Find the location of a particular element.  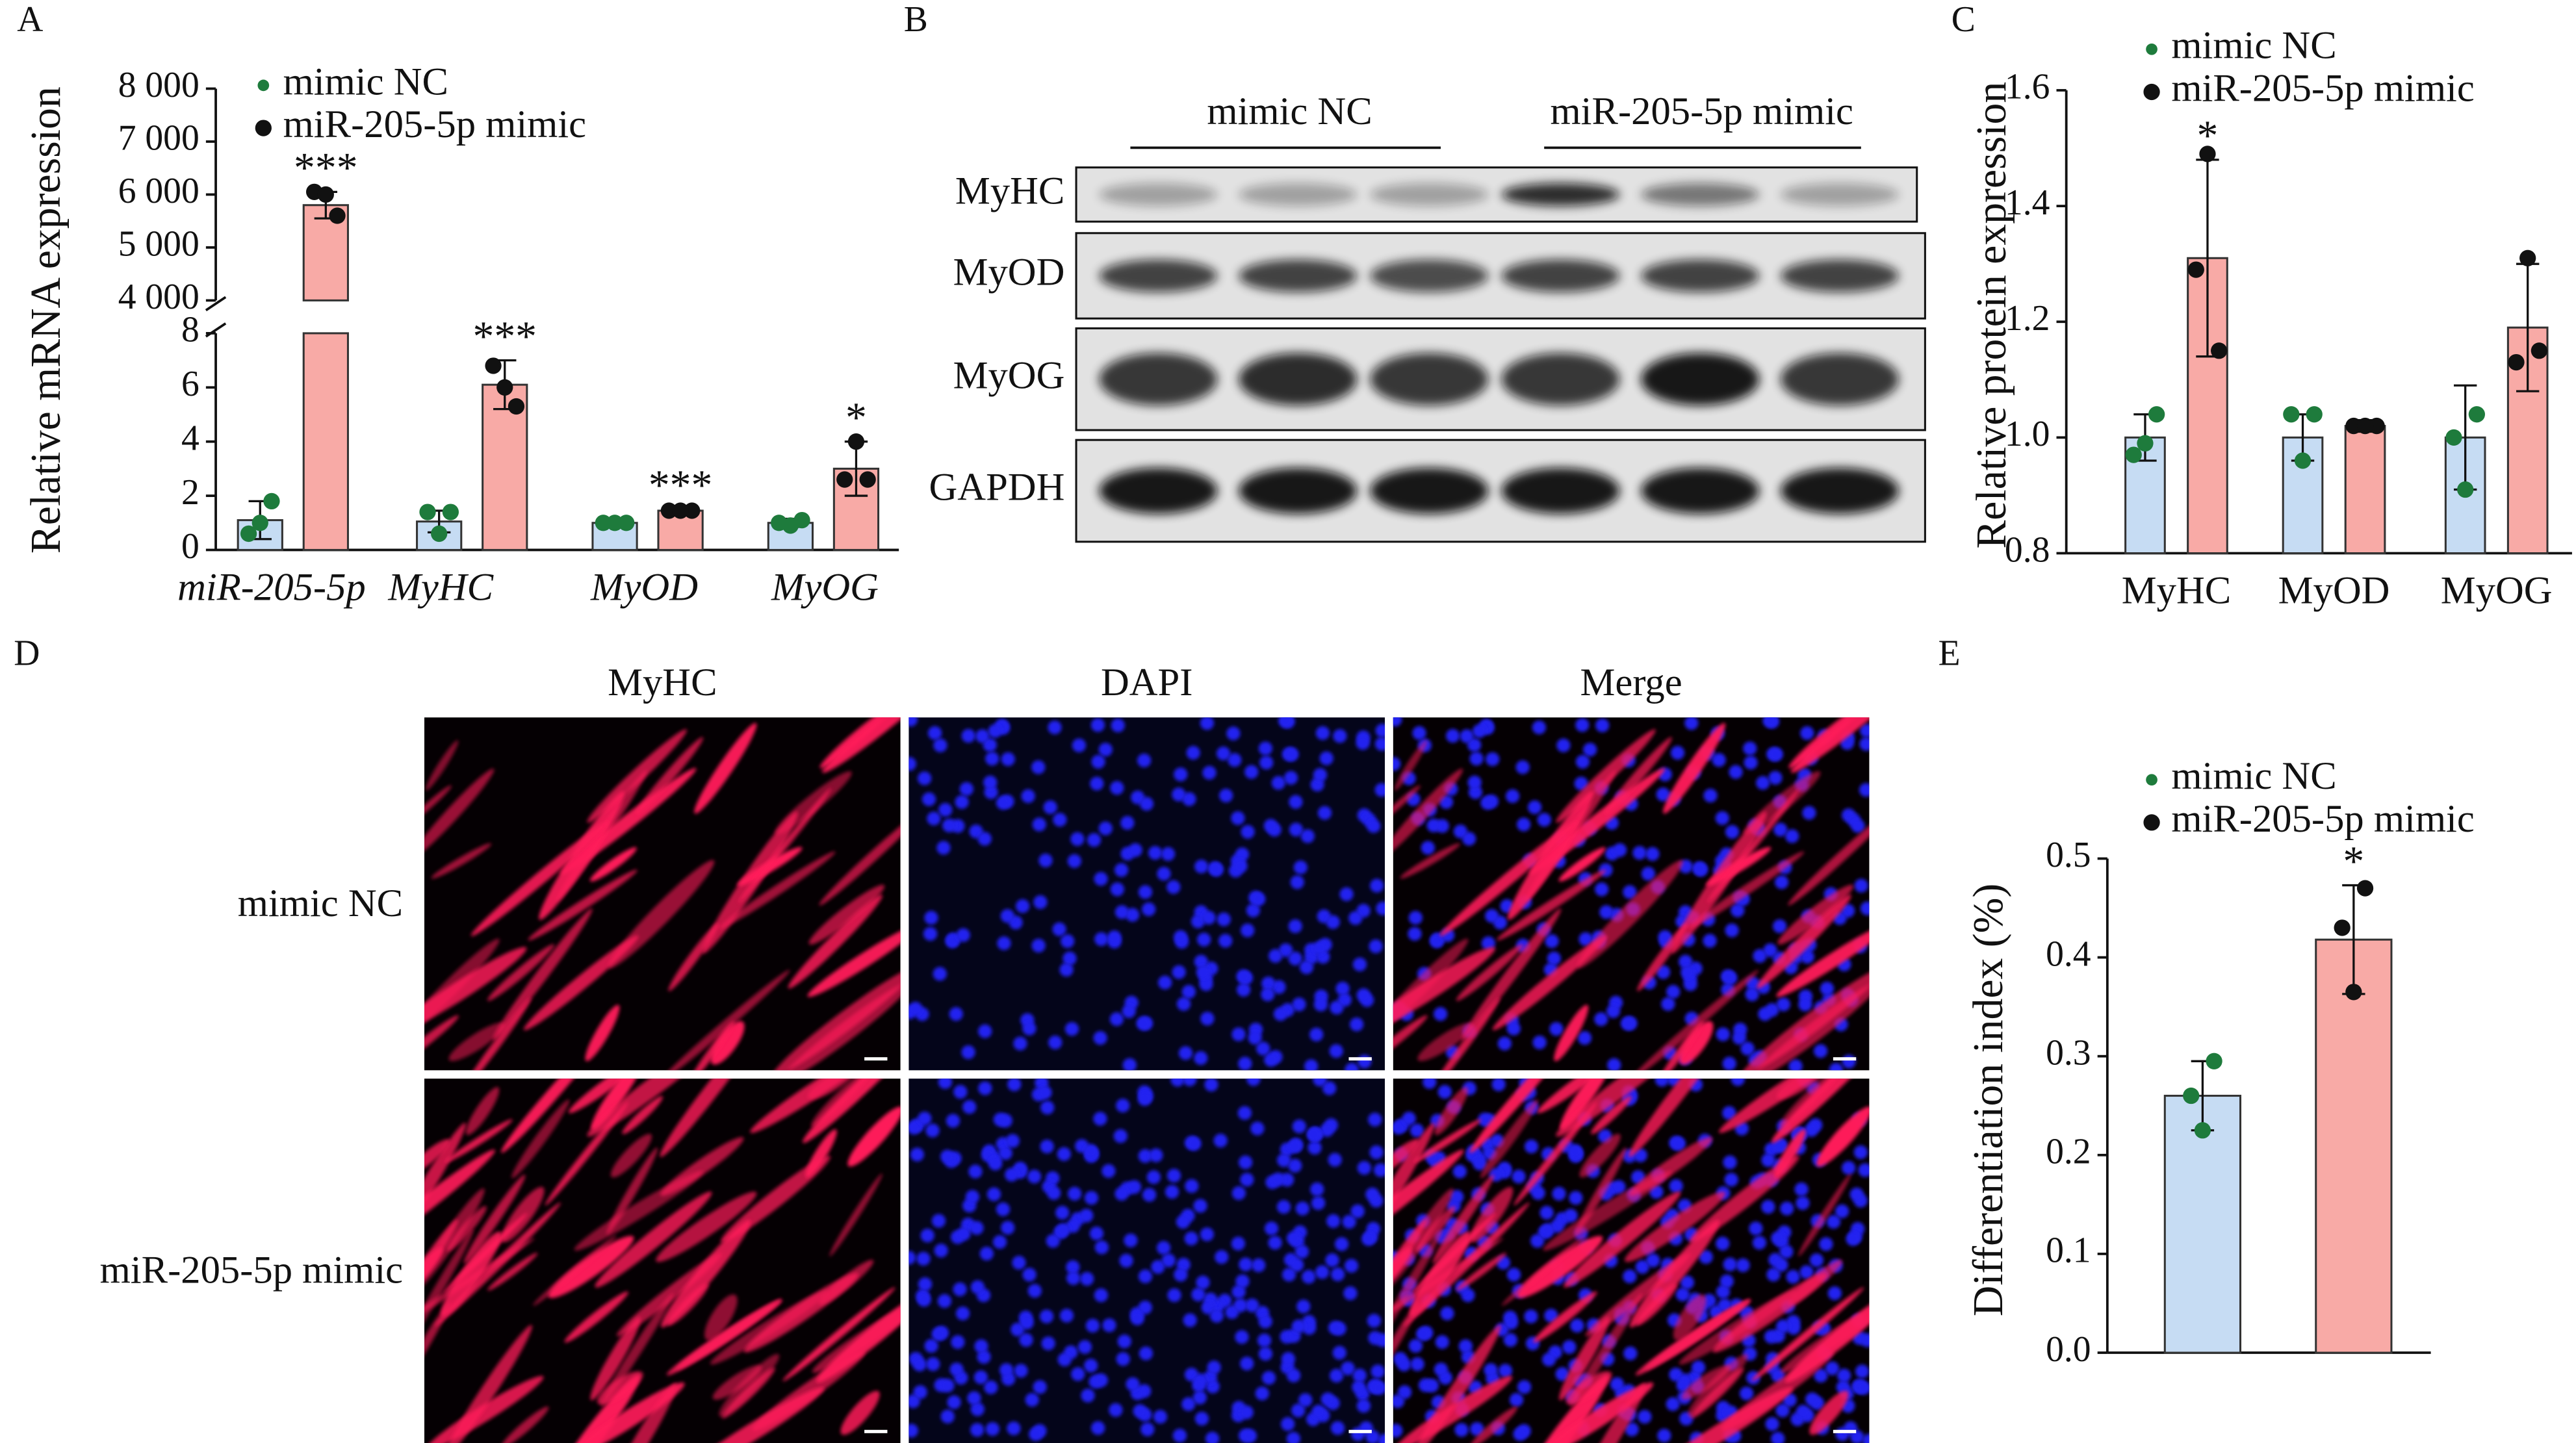

y-tick-label: 1.6 is located at coordinates (2027, 87).